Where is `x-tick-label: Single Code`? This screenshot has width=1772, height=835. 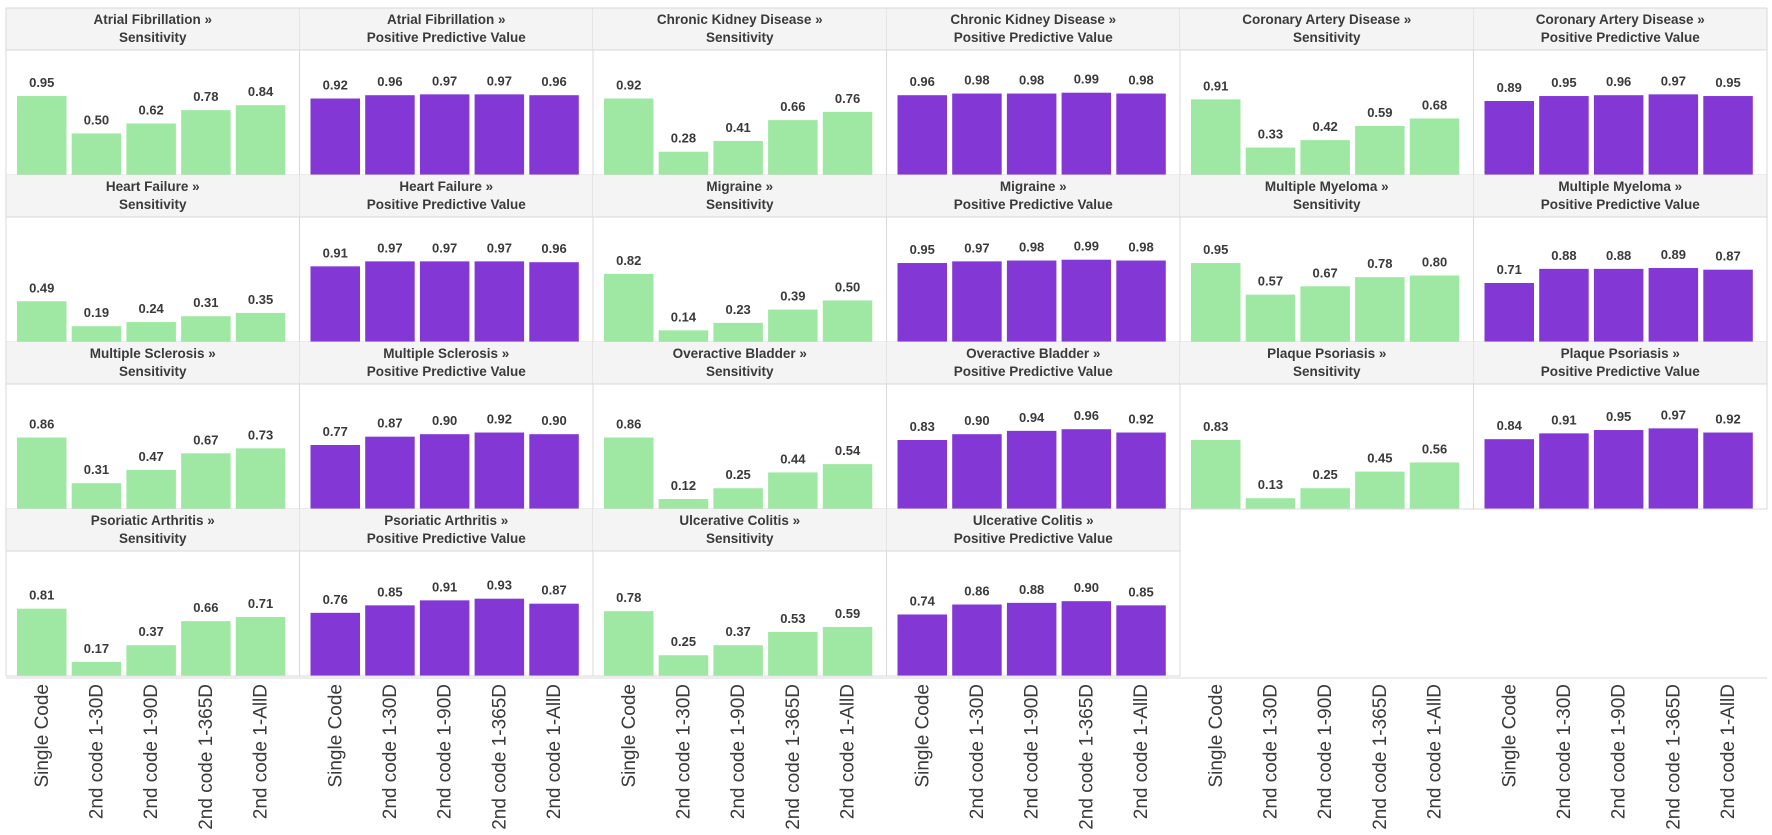 x-tick-label: Single Code is located at coordinates (1216, 736).